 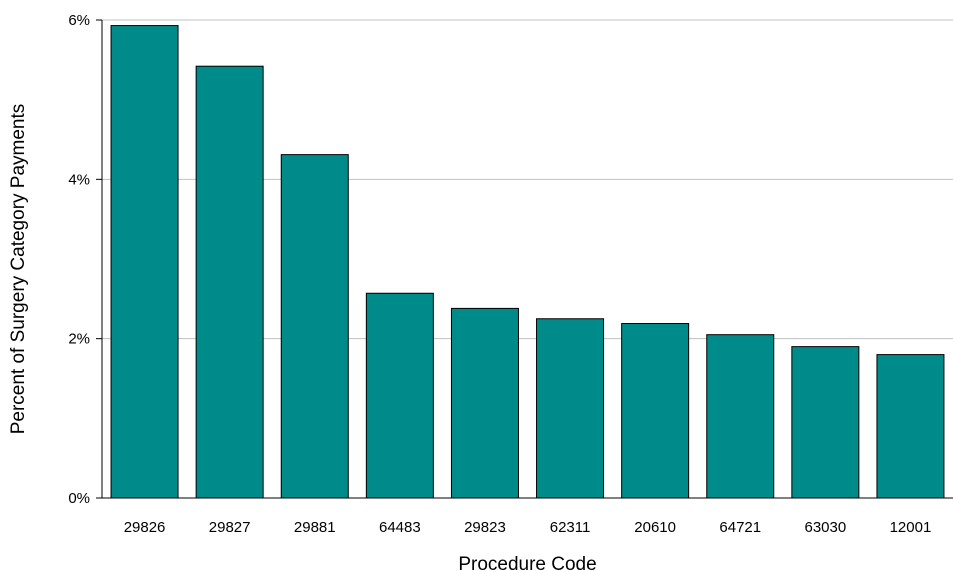 I want to click on x-tick-label: 29826, so click(x=145, y=527).